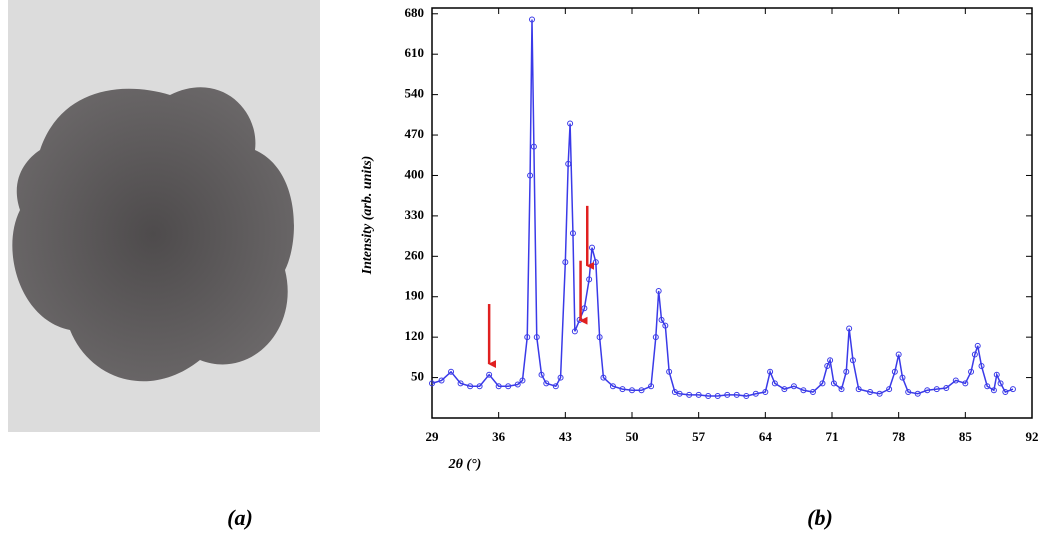 The height and width of the screenshot is (538, 1050). What do you see at coordinates (1032, 436) in the screenshot?
I see `x-tick-label: 92` at bounding box center [1032, 436].